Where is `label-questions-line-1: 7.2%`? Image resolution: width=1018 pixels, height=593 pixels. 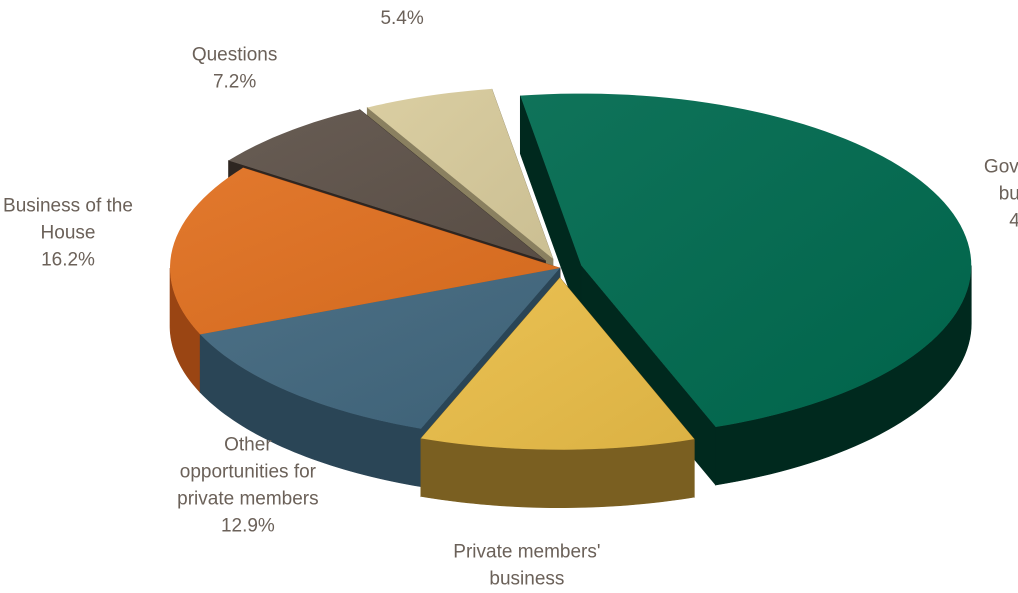 label-questions-line-1: 7.2% is located at coordinates (234, 82).